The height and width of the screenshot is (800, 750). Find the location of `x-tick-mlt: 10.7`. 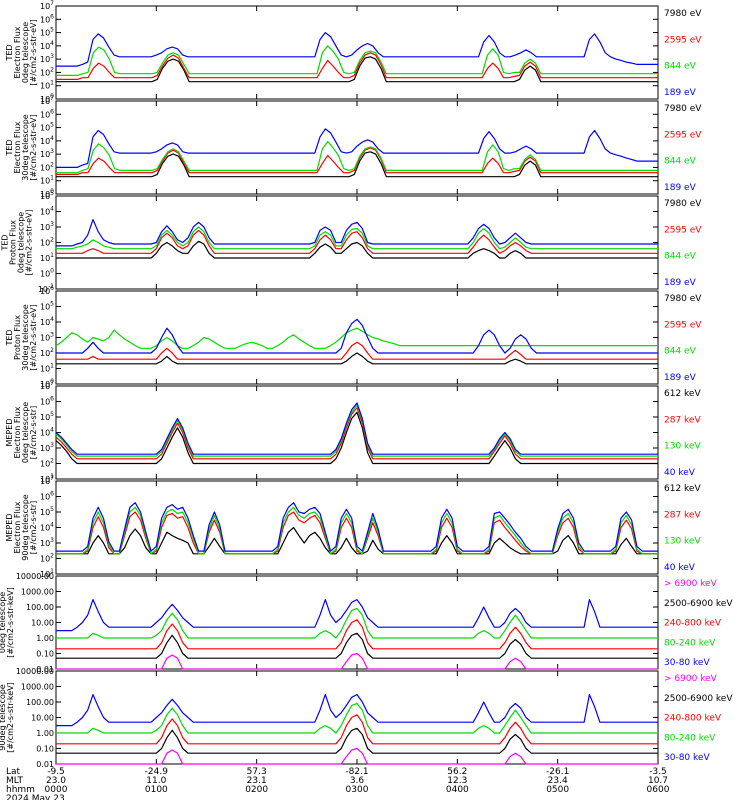

x-tick-mlt: 10.7 is located at coordinates (658, 781).